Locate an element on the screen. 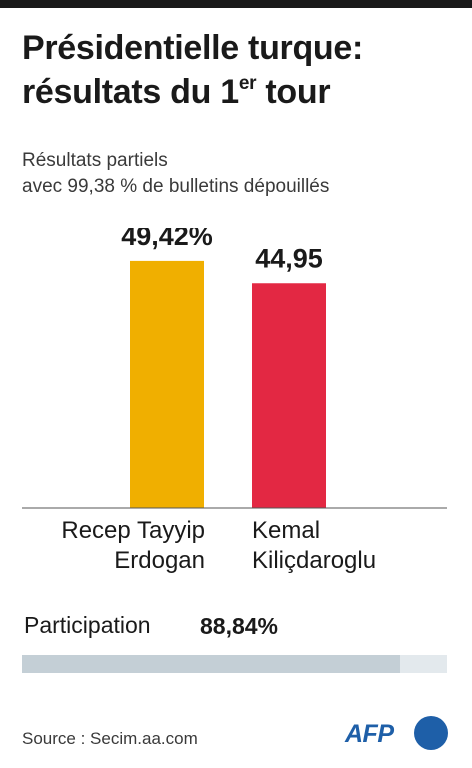 This screenshot has width=472, height=768. participation-bar-track is located at coordinates (234, 664).